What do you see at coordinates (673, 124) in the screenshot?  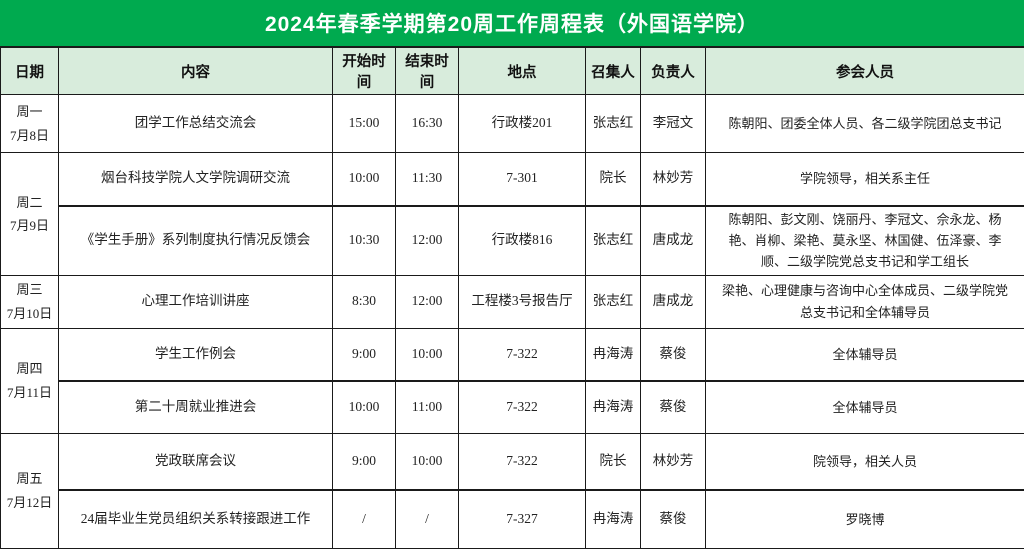 I see `lead-cell: 李冠文` at bounding box center [673, 124].